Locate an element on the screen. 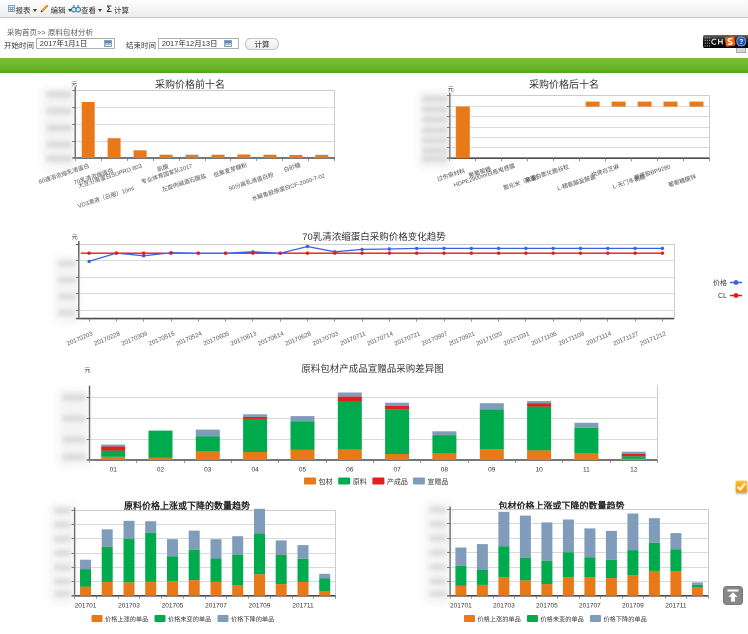  svg-text: 葡萄糖酸锌 is located at coordinates (682, 180).